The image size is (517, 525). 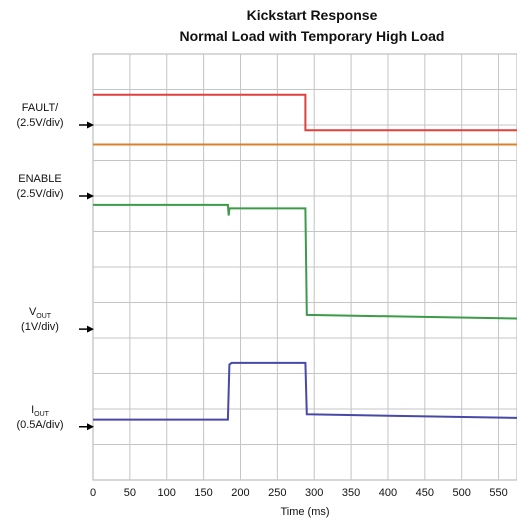 I want to click on chart-title-line-2: Normal Load with Temporary High Load, so click(x=312, y=36).